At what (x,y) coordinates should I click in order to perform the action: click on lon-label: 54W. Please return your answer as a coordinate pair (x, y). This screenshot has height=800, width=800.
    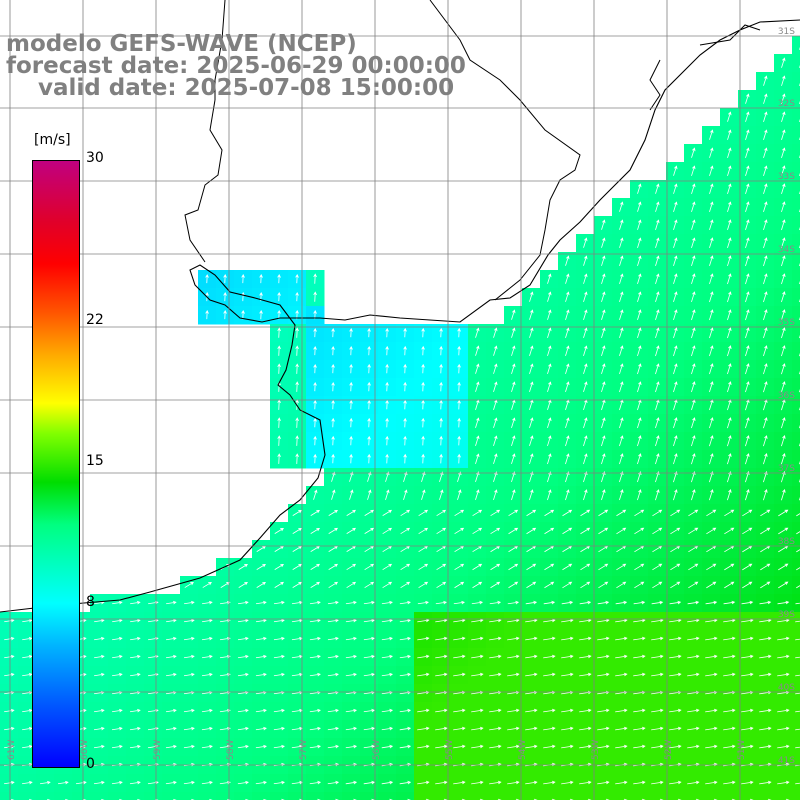
    Looking at the image, I should click on (523, 750).